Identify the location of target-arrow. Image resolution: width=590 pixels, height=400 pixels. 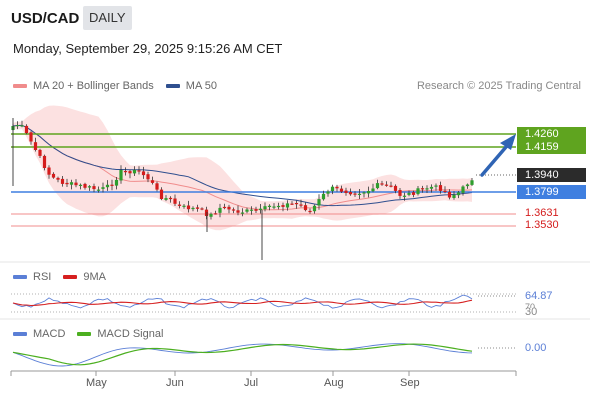
(498, 155).